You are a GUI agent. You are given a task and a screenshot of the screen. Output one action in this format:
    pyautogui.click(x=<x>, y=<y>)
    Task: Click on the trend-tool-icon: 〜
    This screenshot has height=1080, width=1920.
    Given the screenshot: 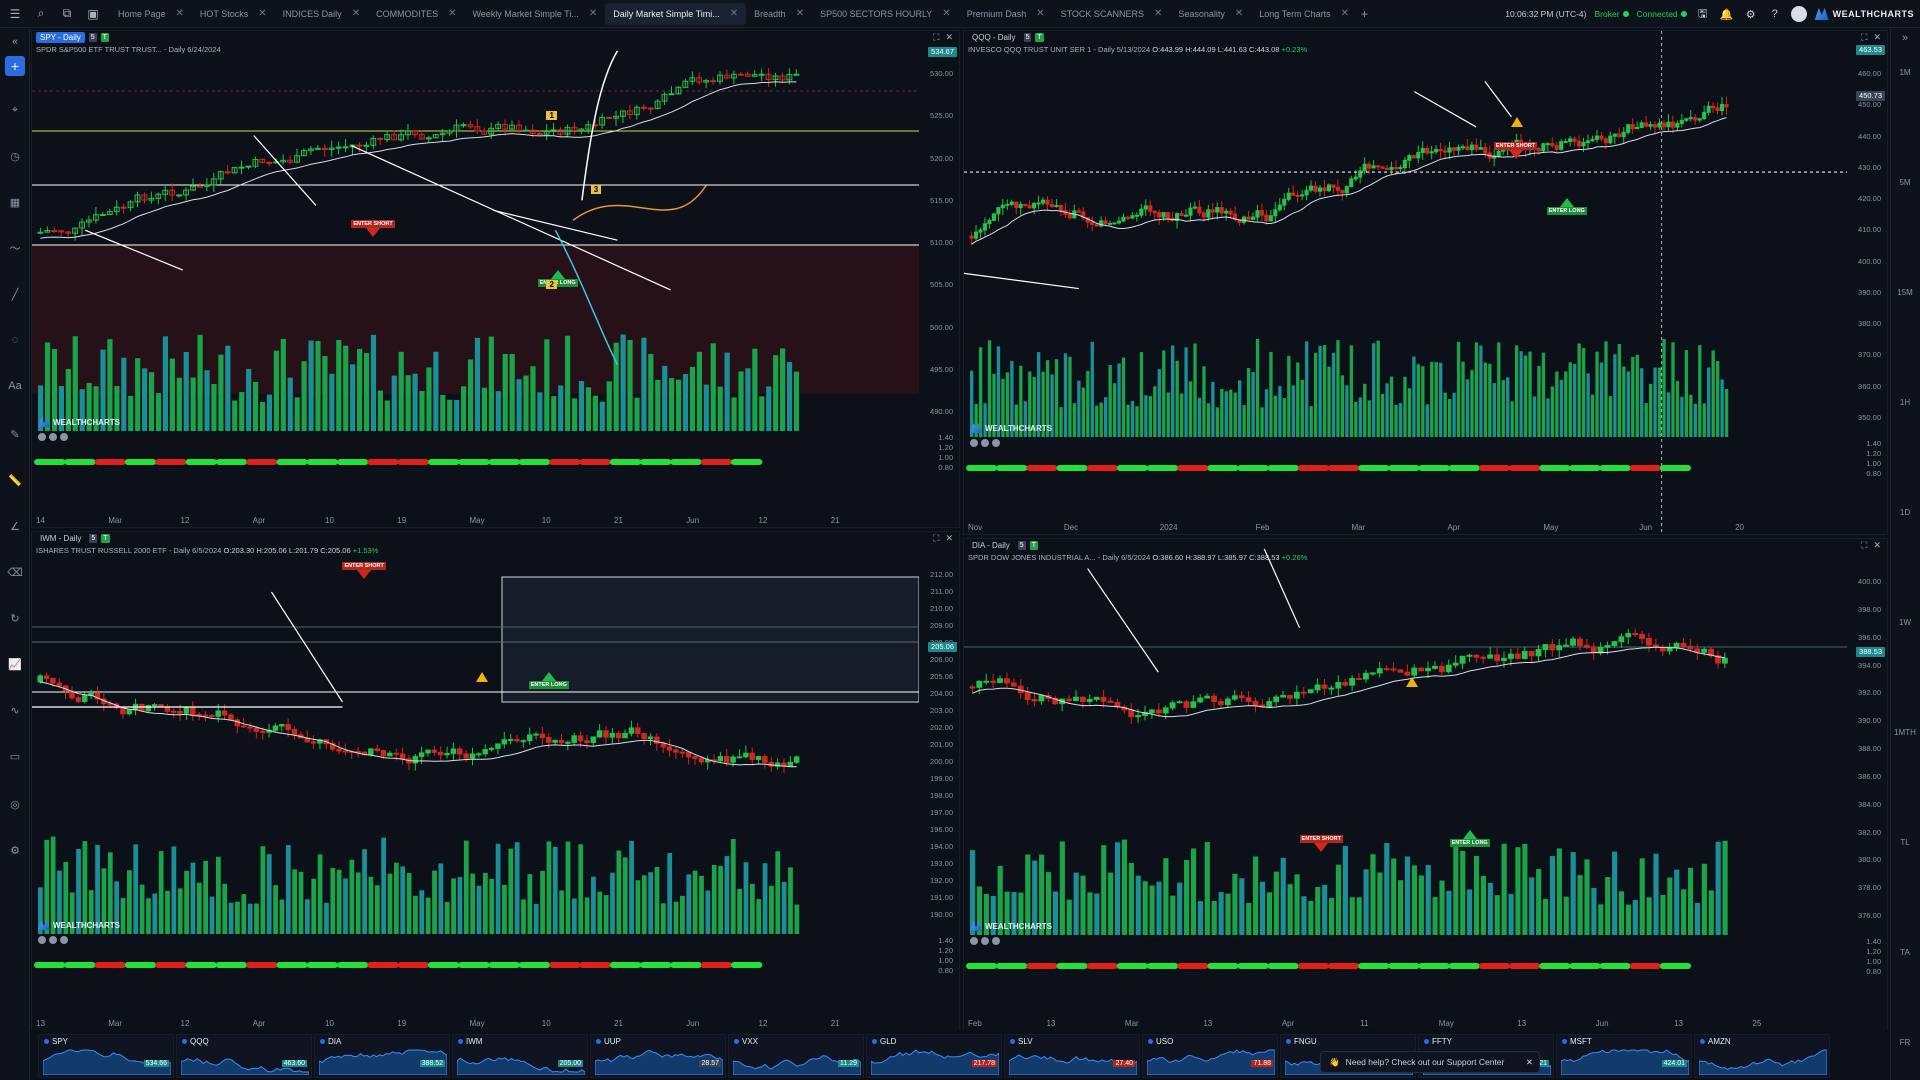 What is the action you would take?
    pyautogui.click(x=15, y=249)
    